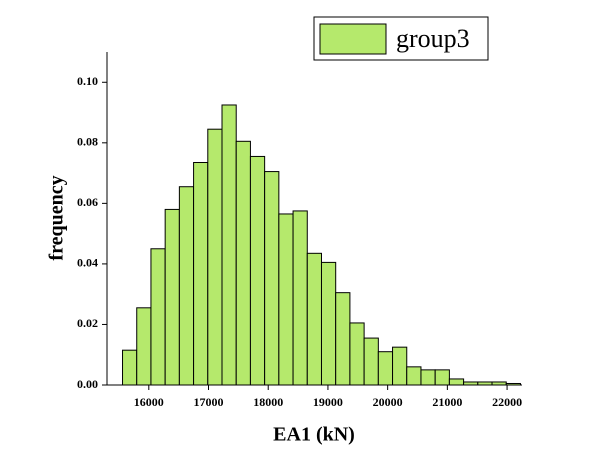 Image resolution: width=609 pixels, height=465 pixels. I want to click on y-tick-label: 0.02, so click(87, 323).